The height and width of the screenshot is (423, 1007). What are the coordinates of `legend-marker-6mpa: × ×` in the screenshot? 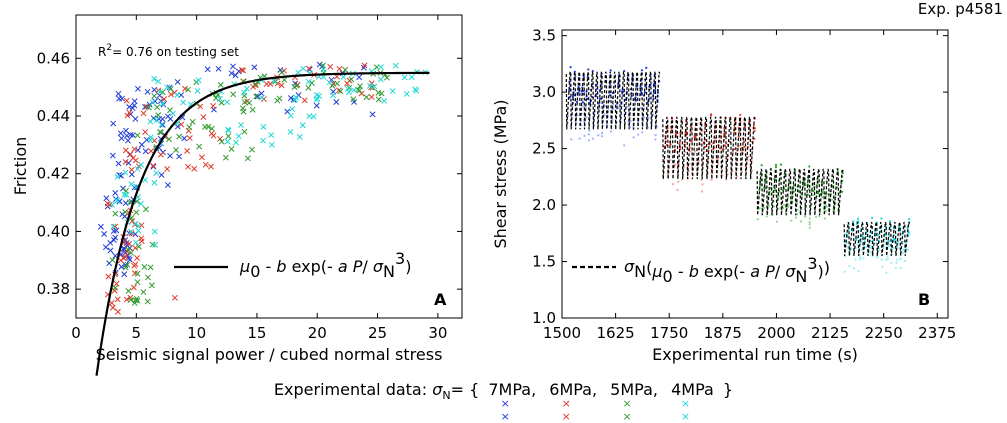 It's located at (573, 410).